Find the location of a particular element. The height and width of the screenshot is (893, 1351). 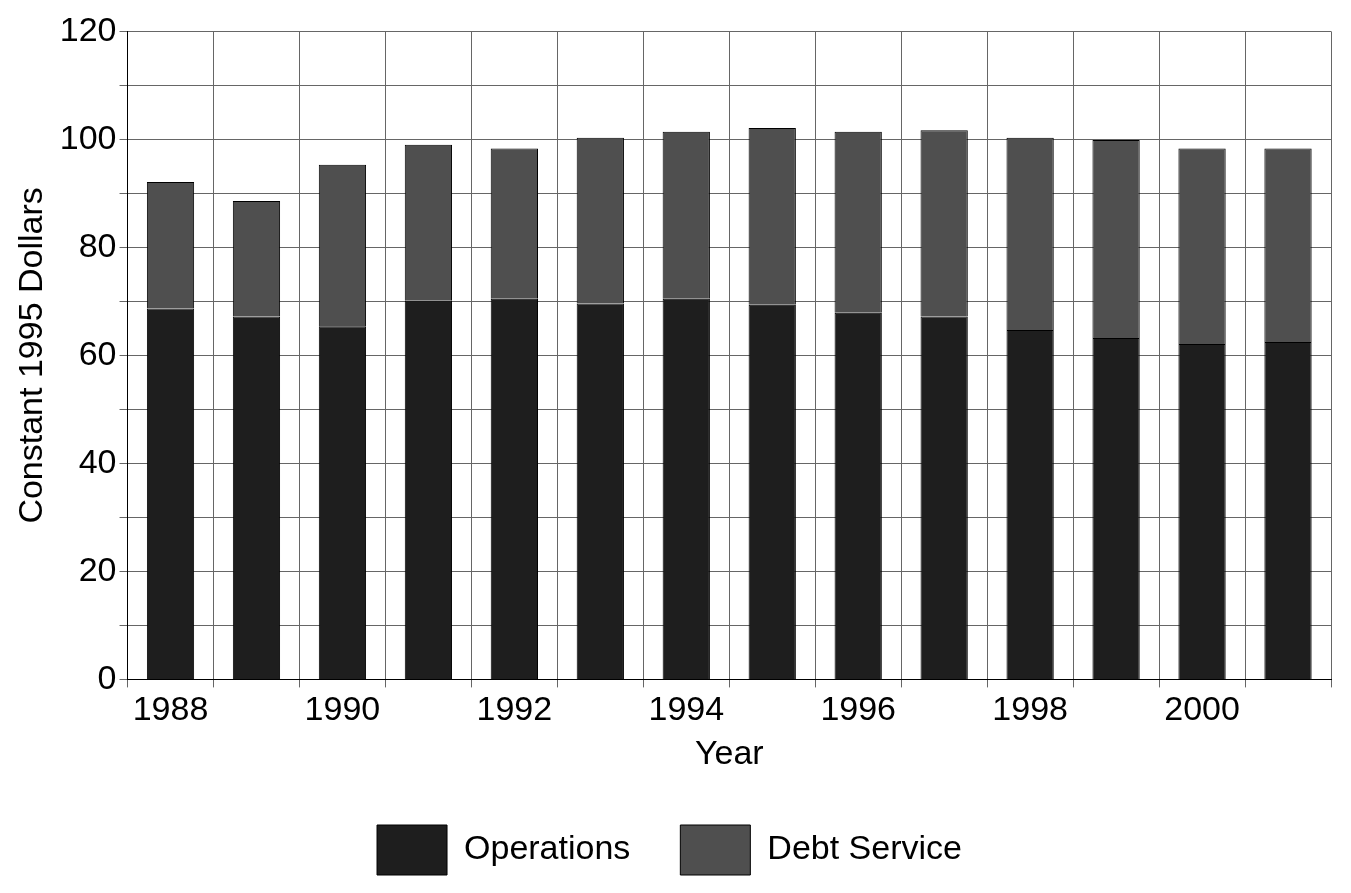

y-tick-label: 20 is located at coordinates (97, 568).